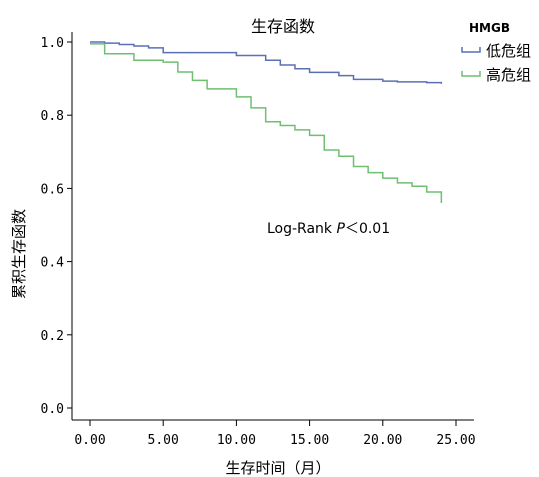 The width and height of the screenshot is (539, 477). What do you see at coordinates (283, 26) in the screenshot?
I see `chart-title: 生存函数` at bounding box center [283, 26].